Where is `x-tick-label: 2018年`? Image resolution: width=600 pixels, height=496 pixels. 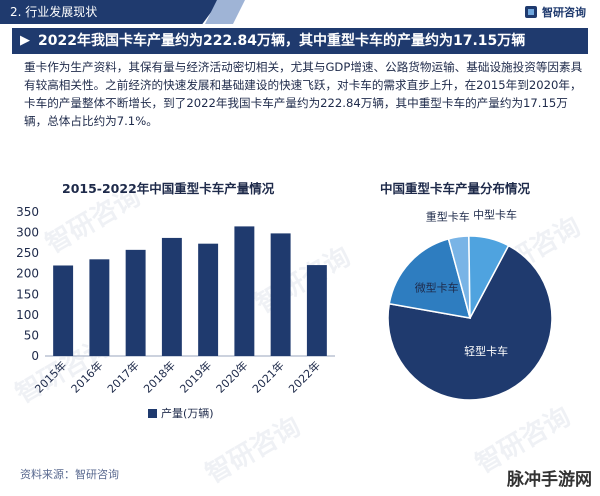
x-tick-label: 2018年 is located at coordinates (159, 376).